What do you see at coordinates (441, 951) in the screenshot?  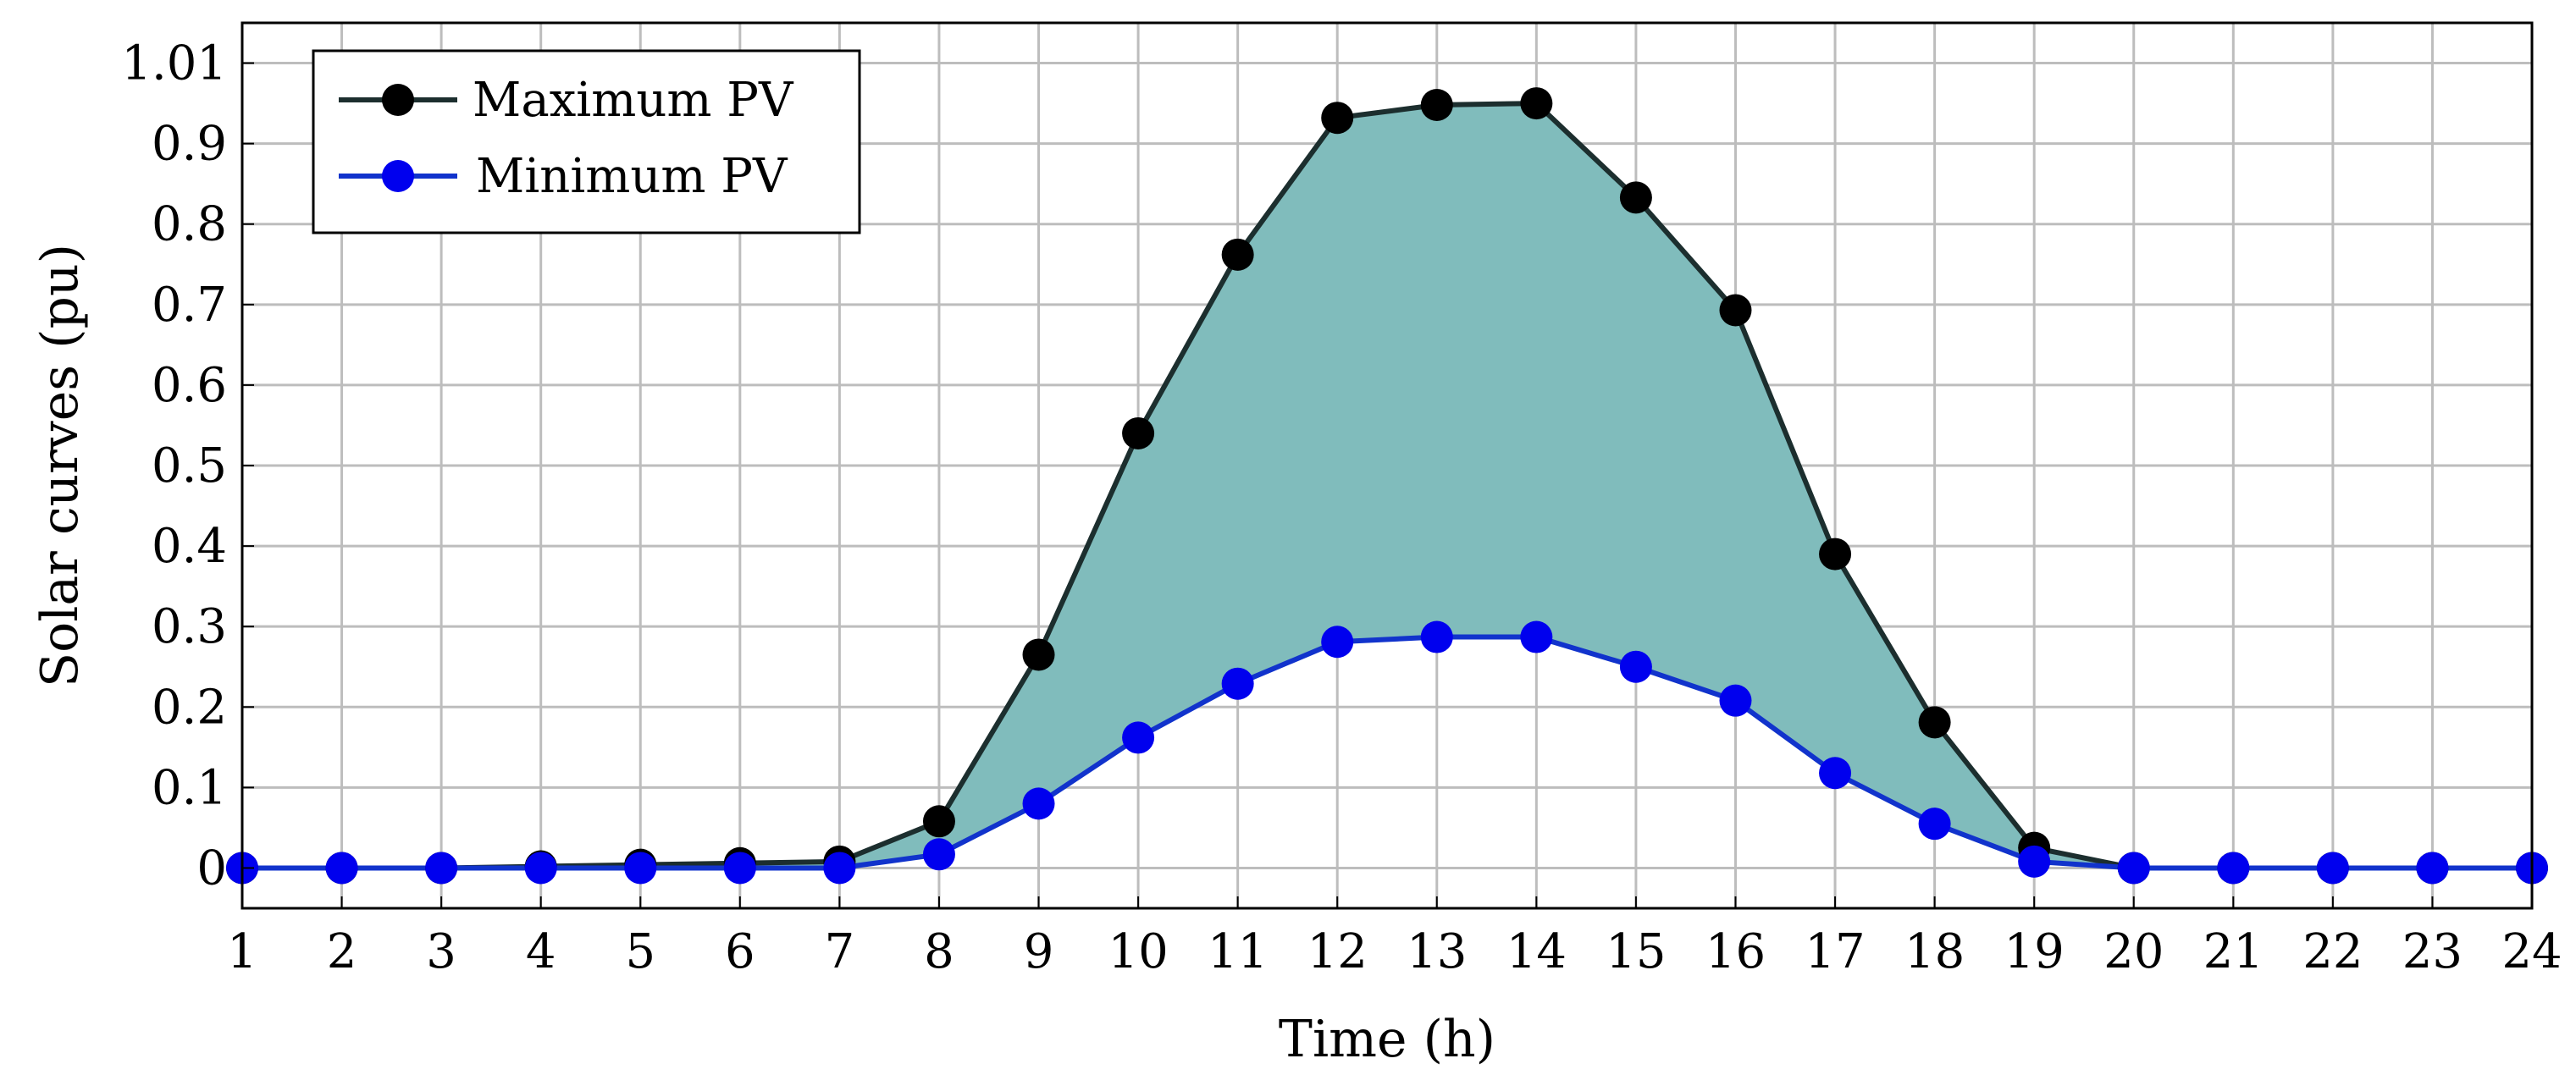 I see `x-tick-label: 3` at bounding box center [441, 951].